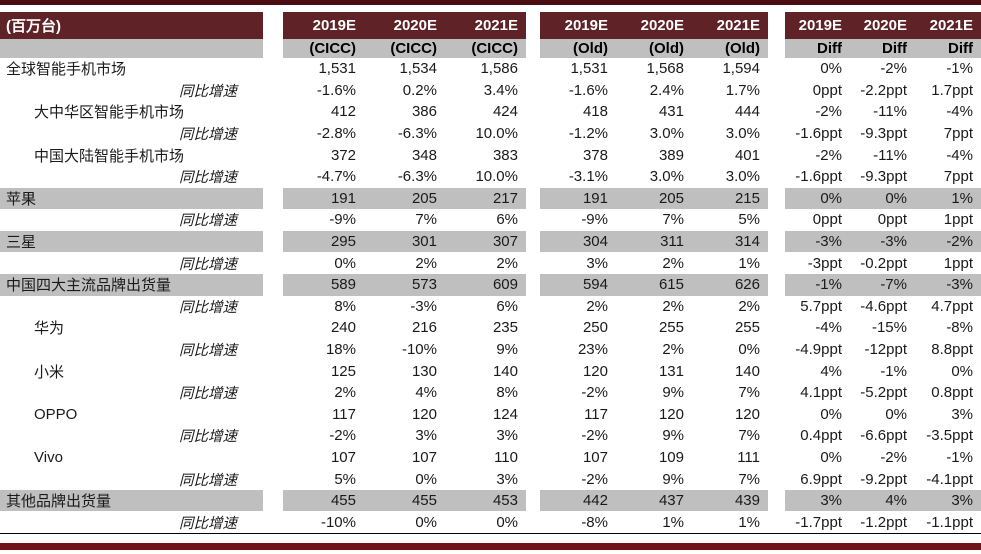 This screenshot has width=981, height=554. Describe the element at coordinates (507, 220) in the screenshot. I see `value-cell: 6%` at that location.